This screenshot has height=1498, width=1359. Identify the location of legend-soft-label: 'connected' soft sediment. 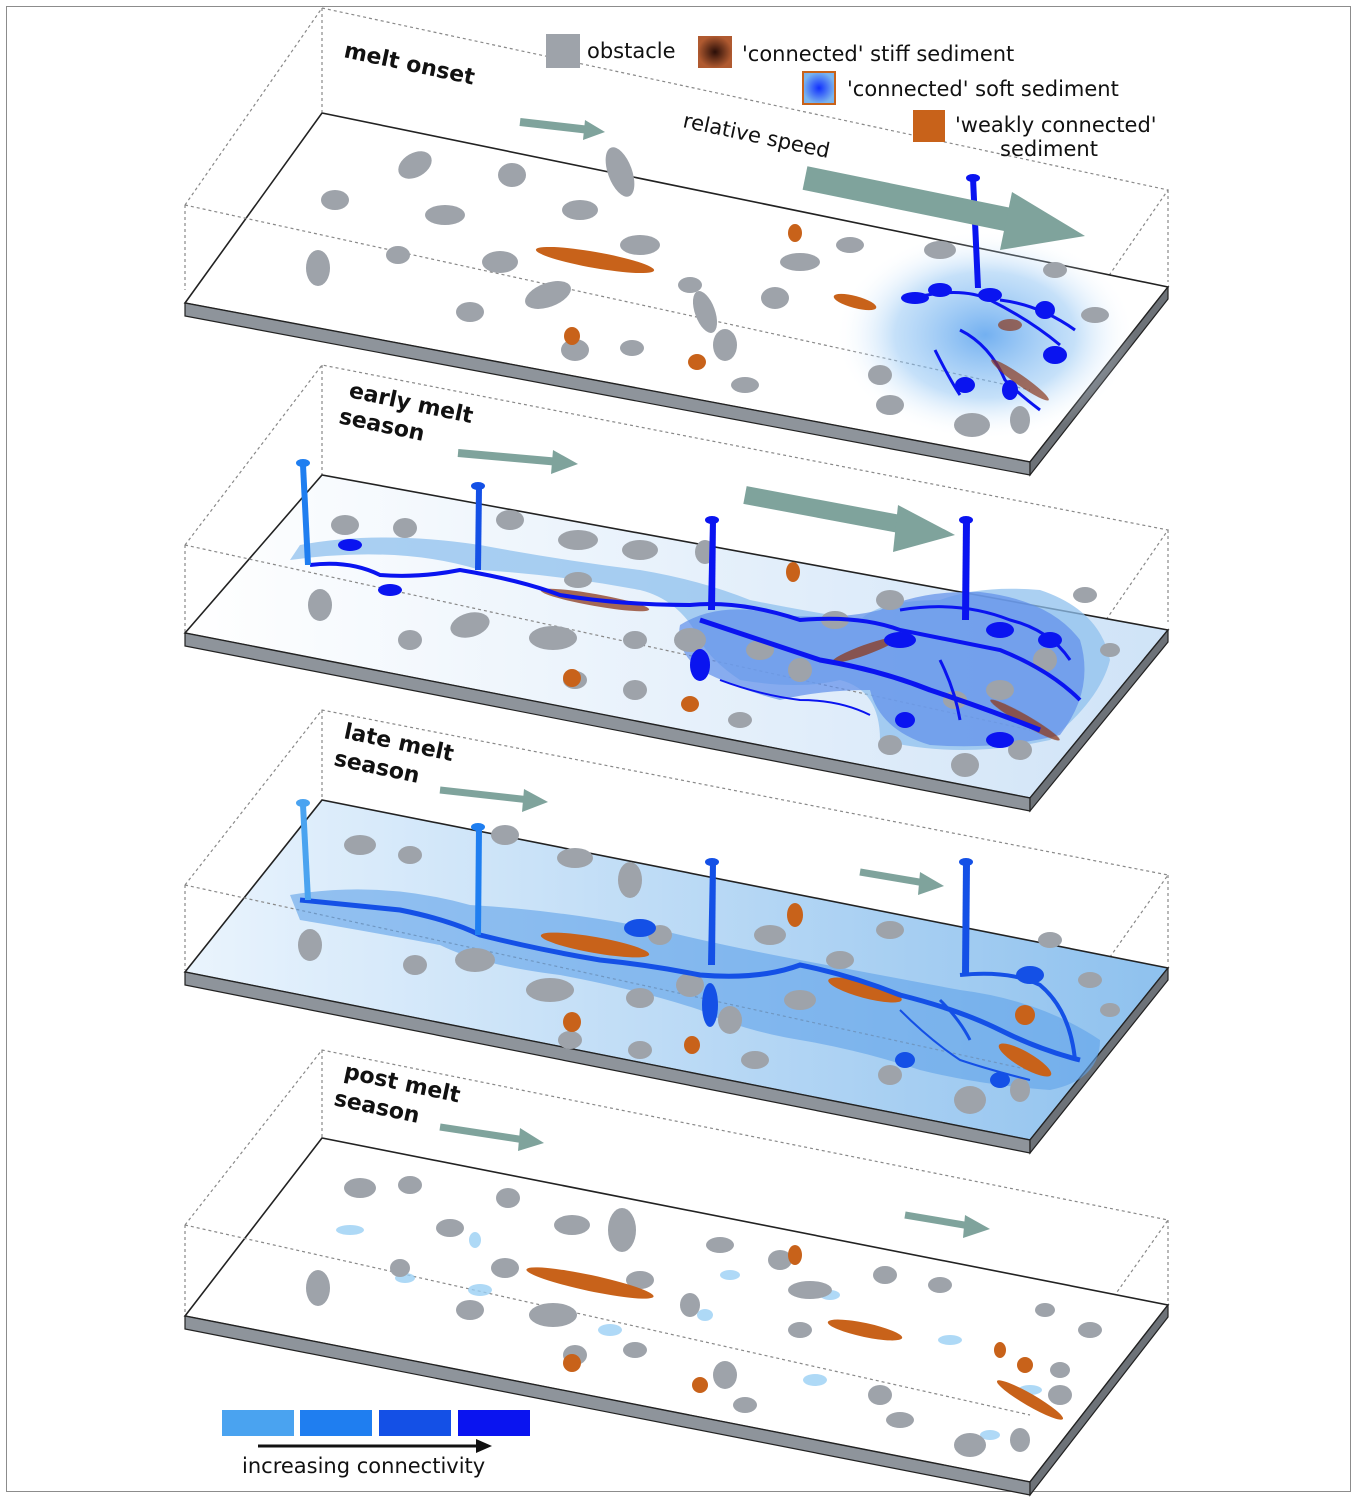
(983, 89).